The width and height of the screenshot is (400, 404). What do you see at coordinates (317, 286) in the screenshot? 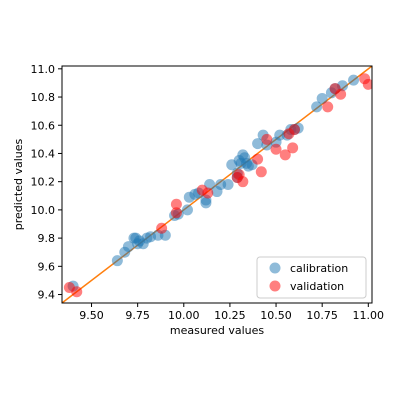
I see `legend-label-validation: validation` at bounding box center [317, 286].